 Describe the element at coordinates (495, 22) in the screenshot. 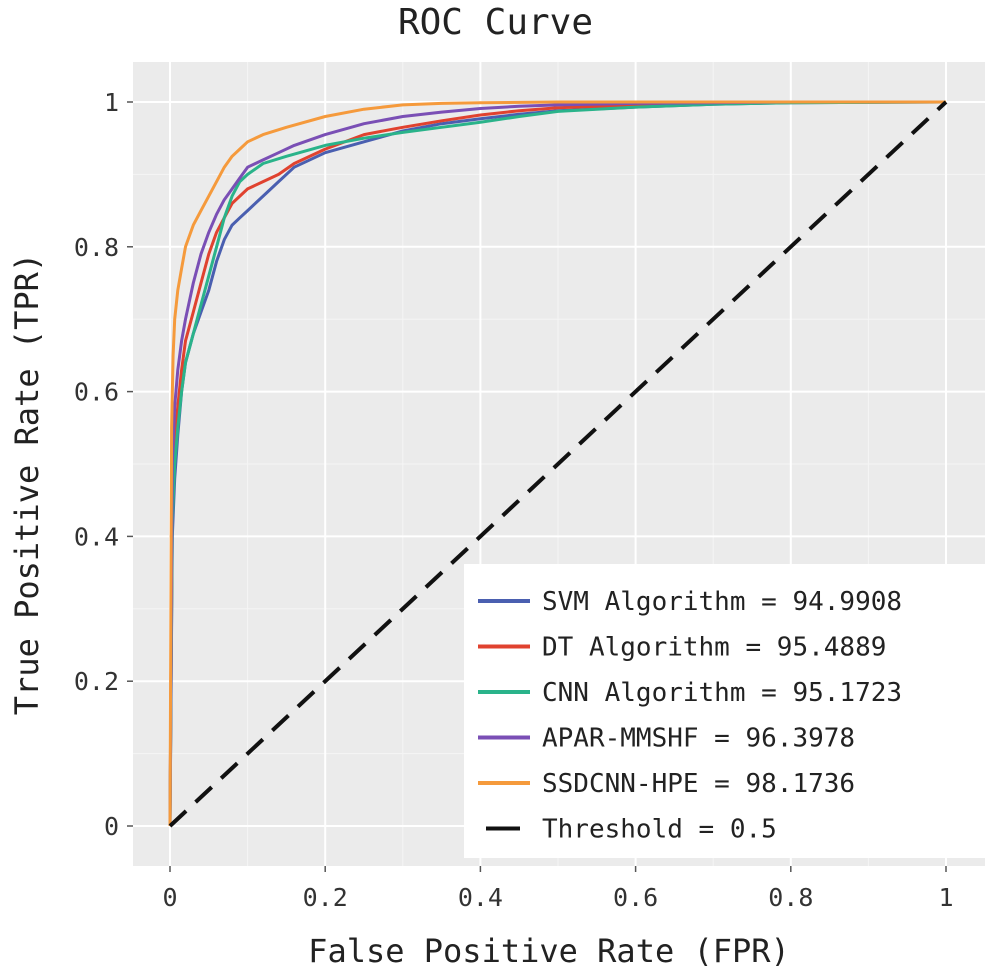

I see `chart-title: ROC Curve` at that location.